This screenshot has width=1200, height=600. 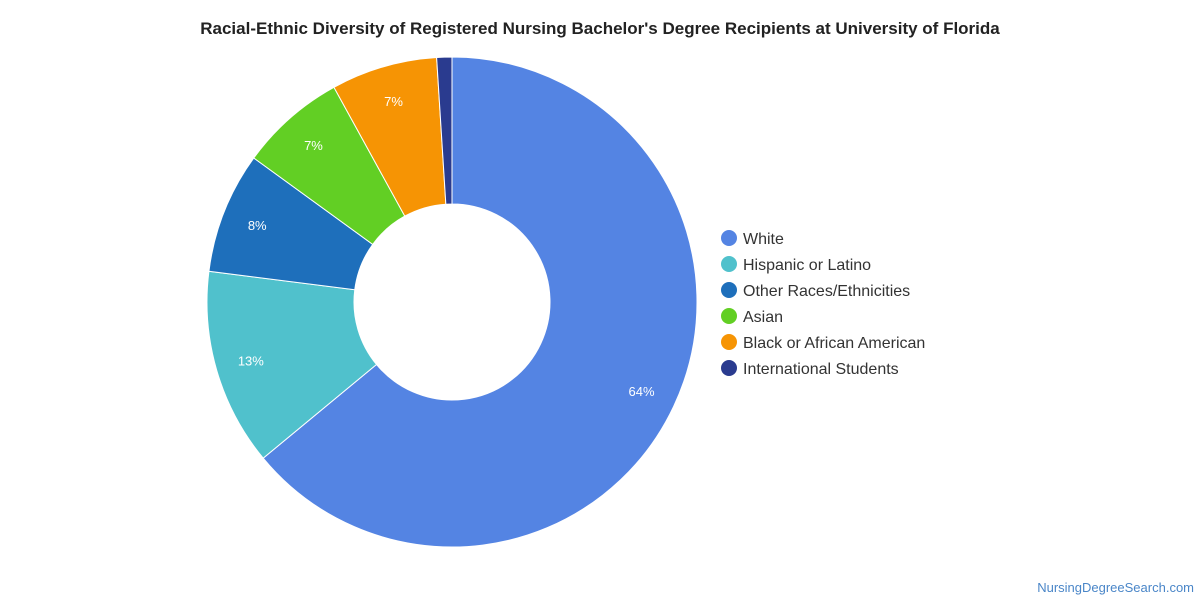 I want to click on legend-label: Hispanic or Latino, so click(x=807, y=265).